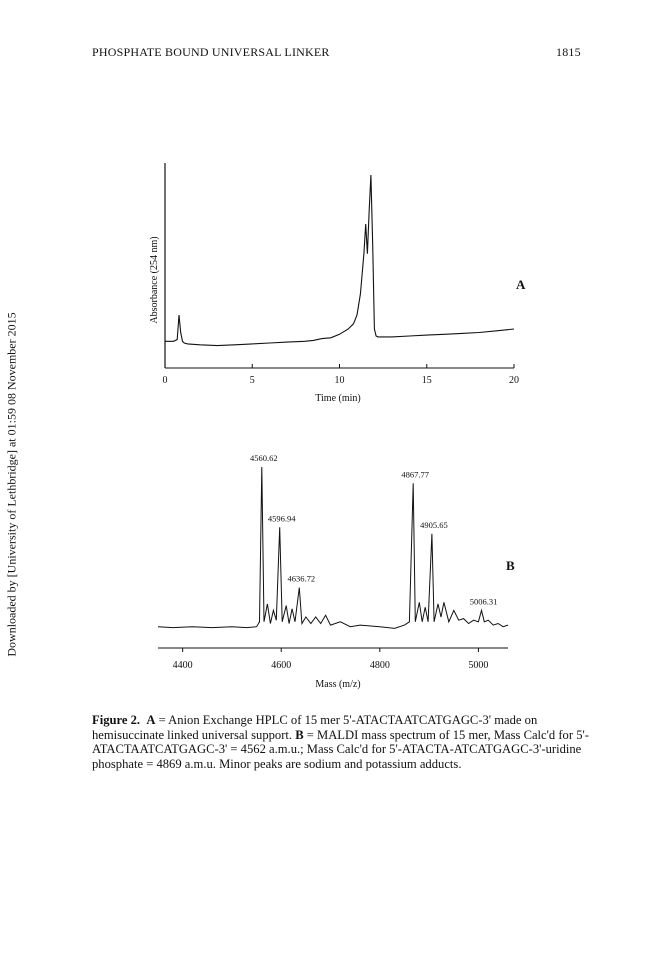 The width and height of the screenshot is (672, 960). What do you see at coordinates (434, 525) in the screenshot?
I see `panel-b-peak-label: 4905.65` at bounding box center [434, 525].